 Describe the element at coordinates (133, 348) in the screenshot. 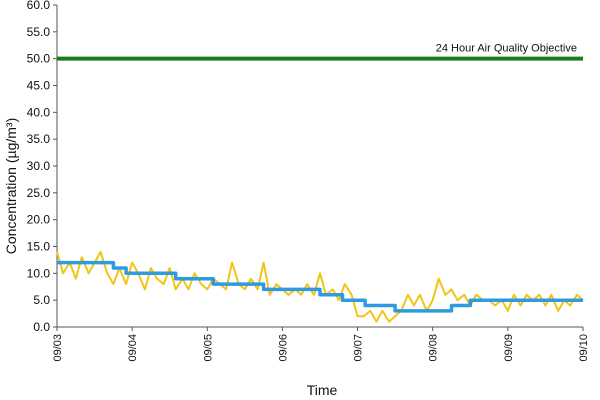

I see `x-tick-label: 09/04` at that location.